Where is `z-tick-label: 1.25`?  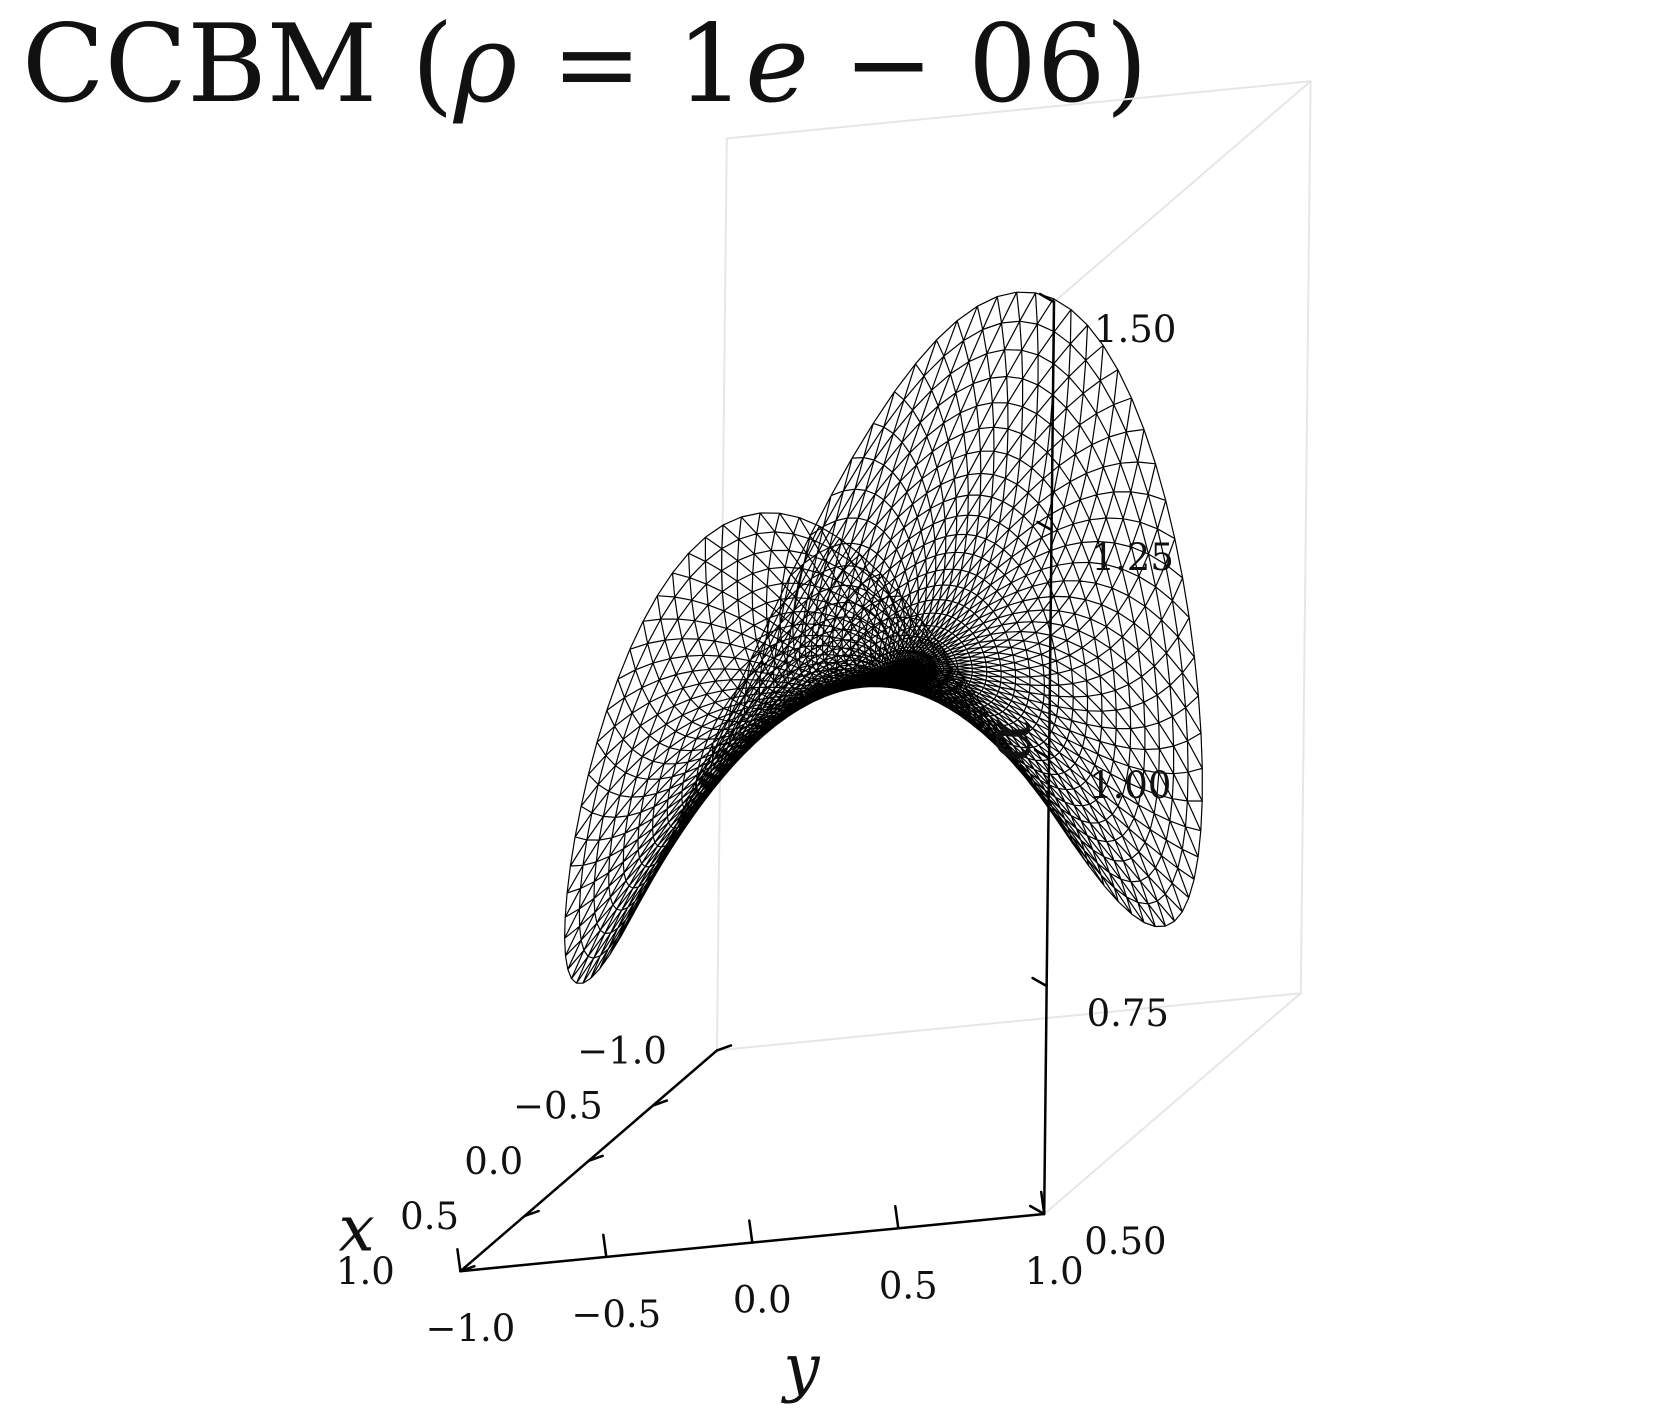
z-tick-label: 1.25 is located at coordinates (1133, 557).